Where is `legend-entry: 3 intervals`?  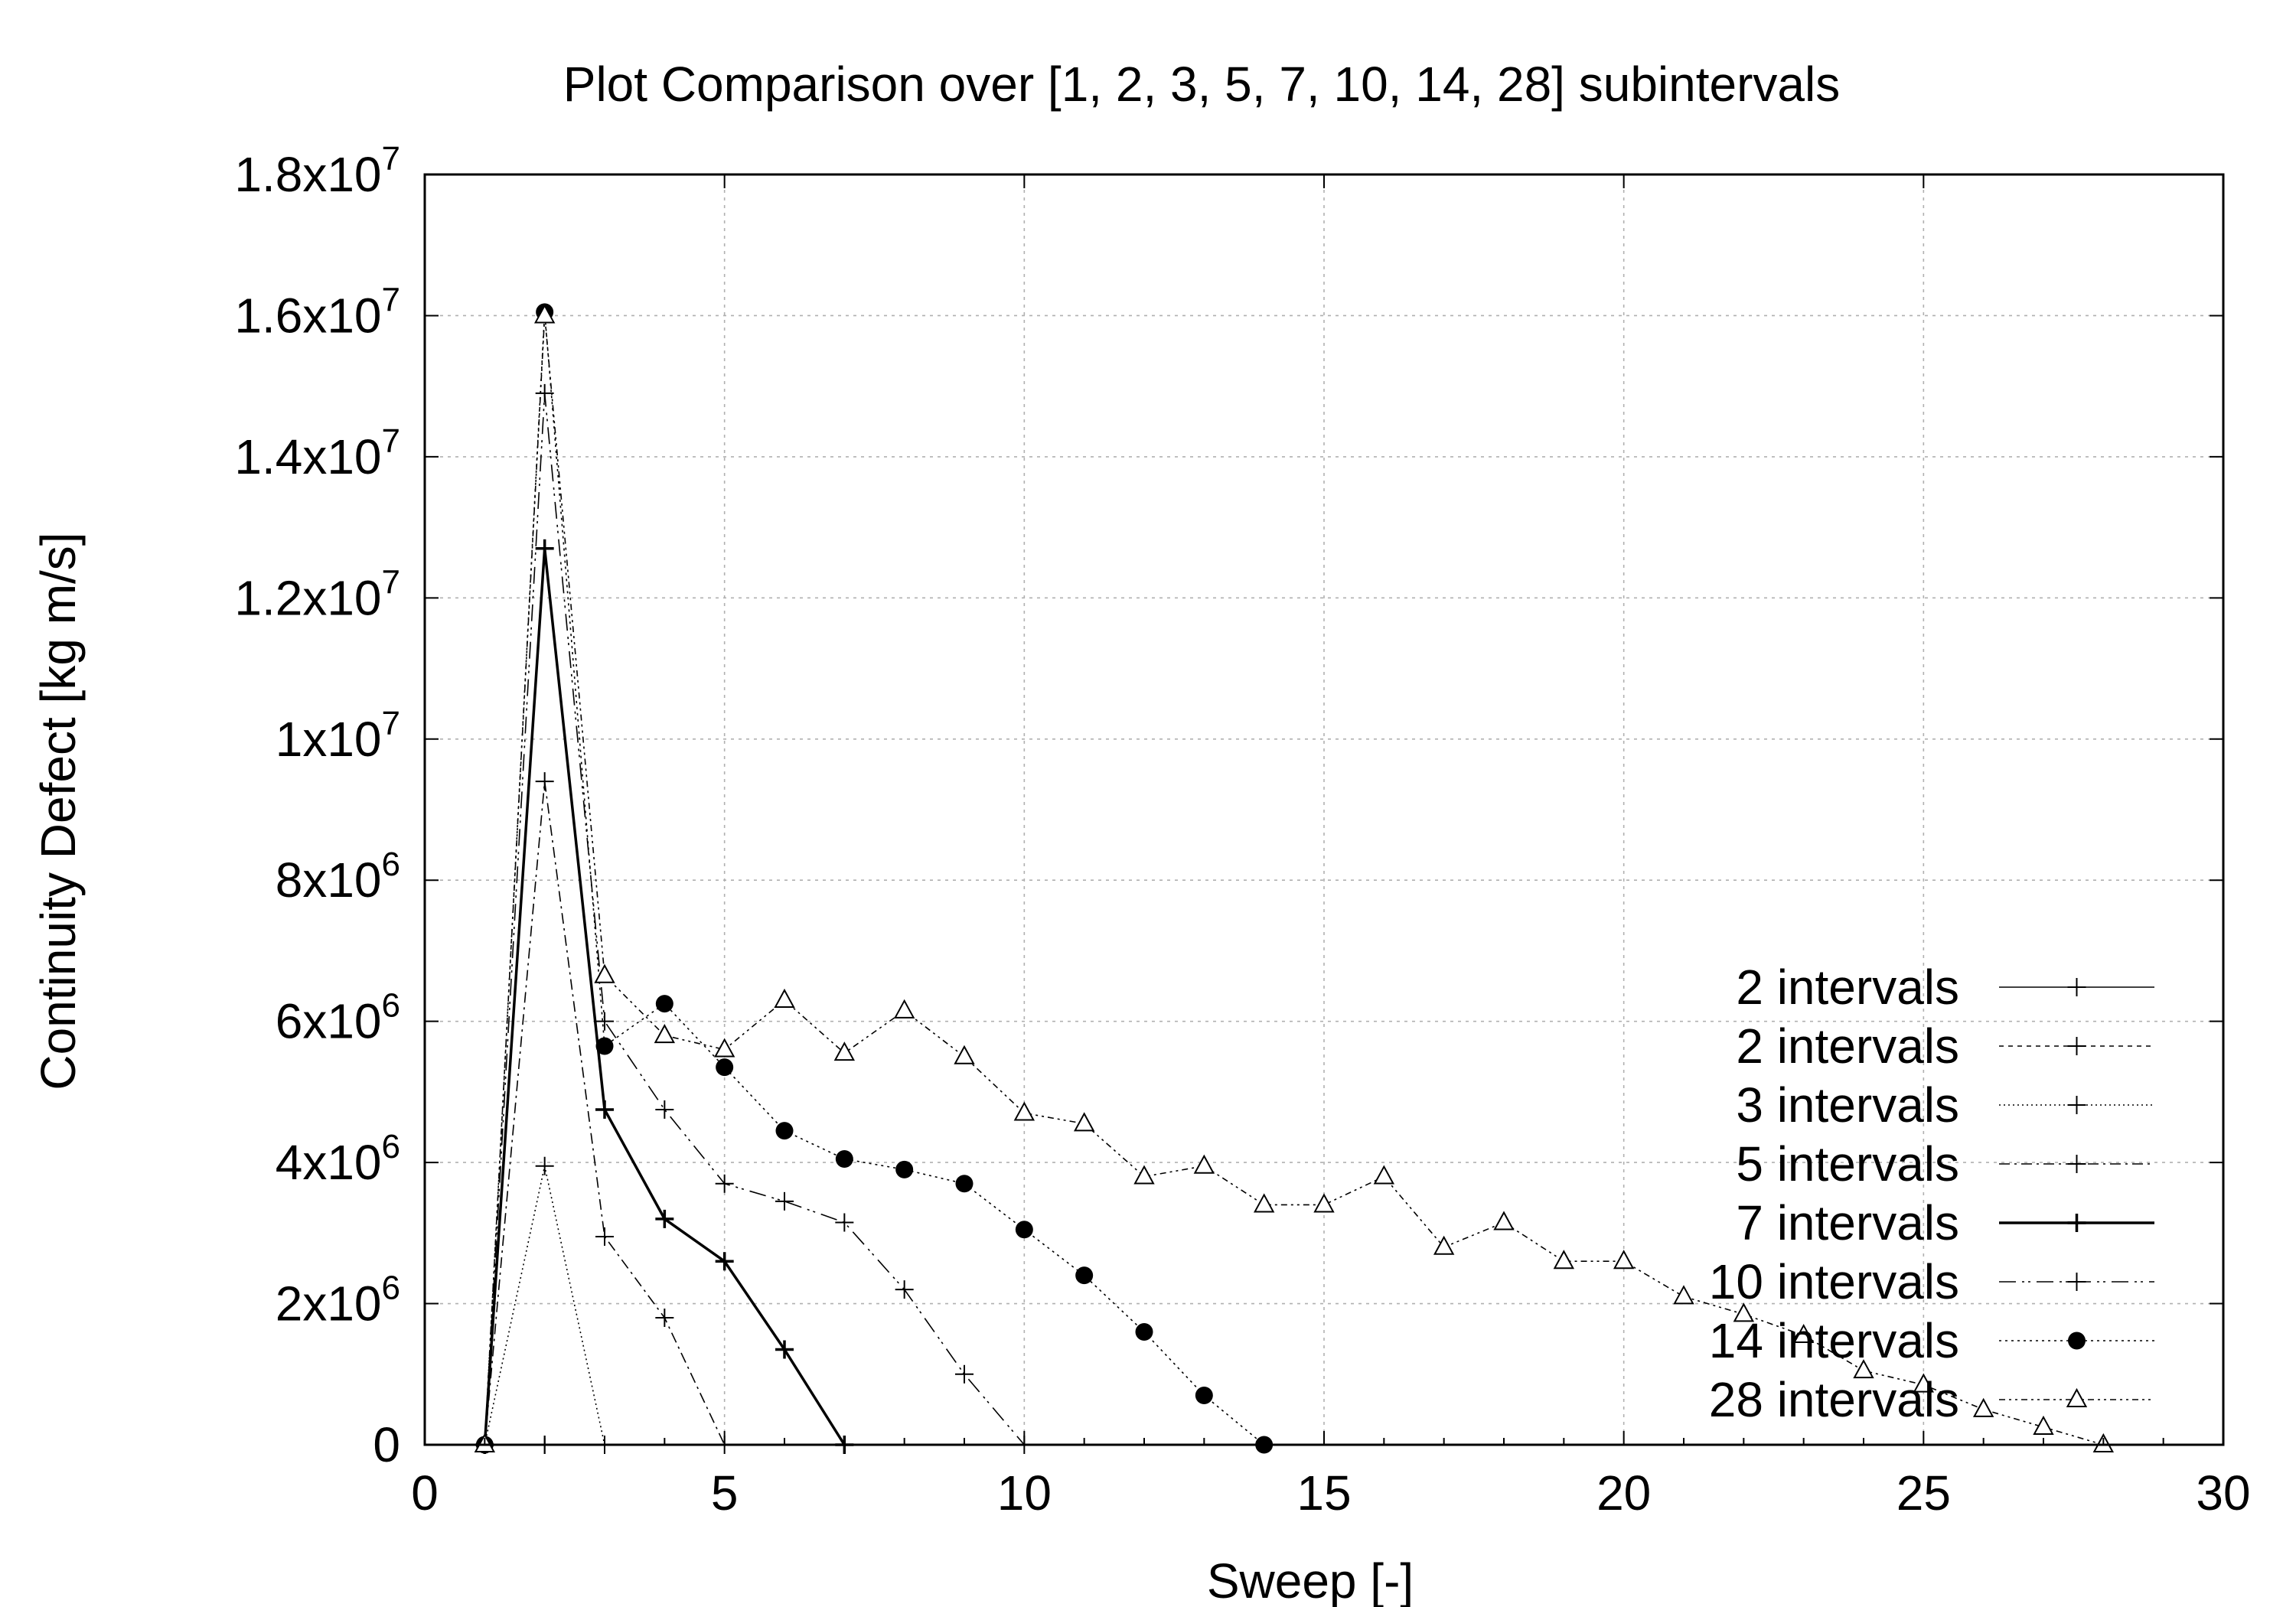
legend-entry: 3 intervals is located at coordinates (1945, 1105).